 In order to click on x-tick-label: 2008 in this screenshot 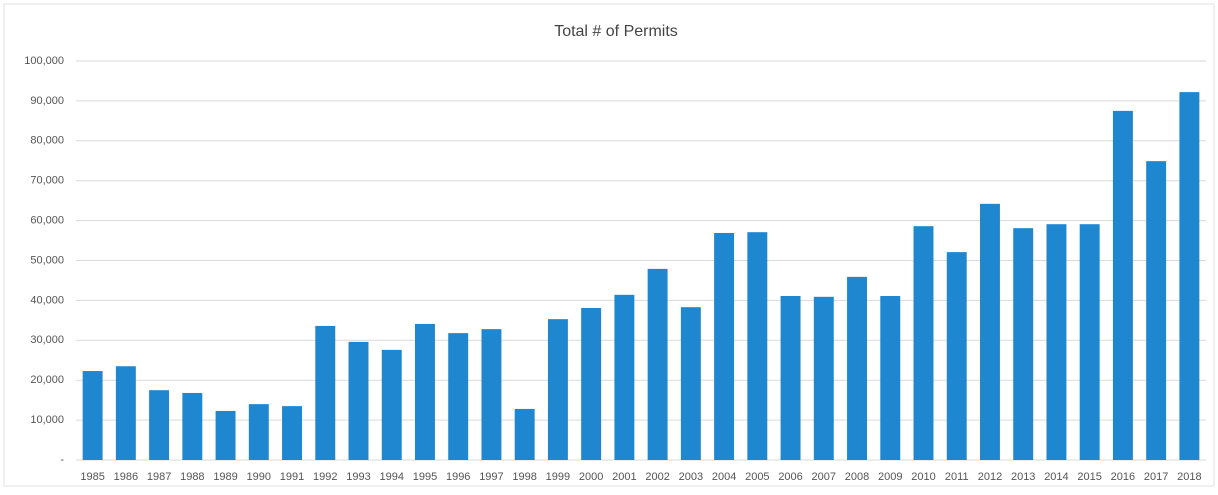, I will do `click(857, 477)`.